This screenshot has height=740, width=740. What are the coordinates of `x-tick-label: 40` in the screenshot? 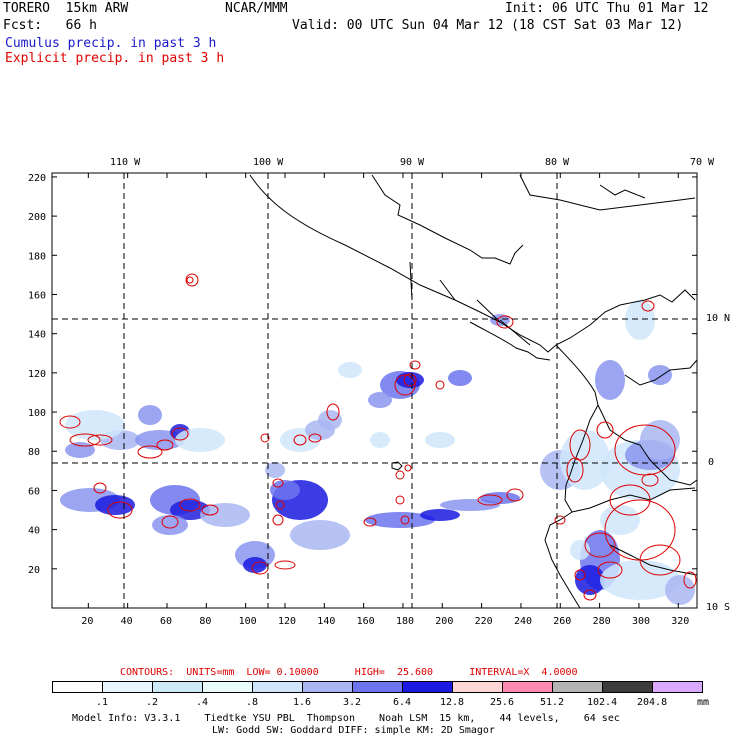 It's located at (127, 621).